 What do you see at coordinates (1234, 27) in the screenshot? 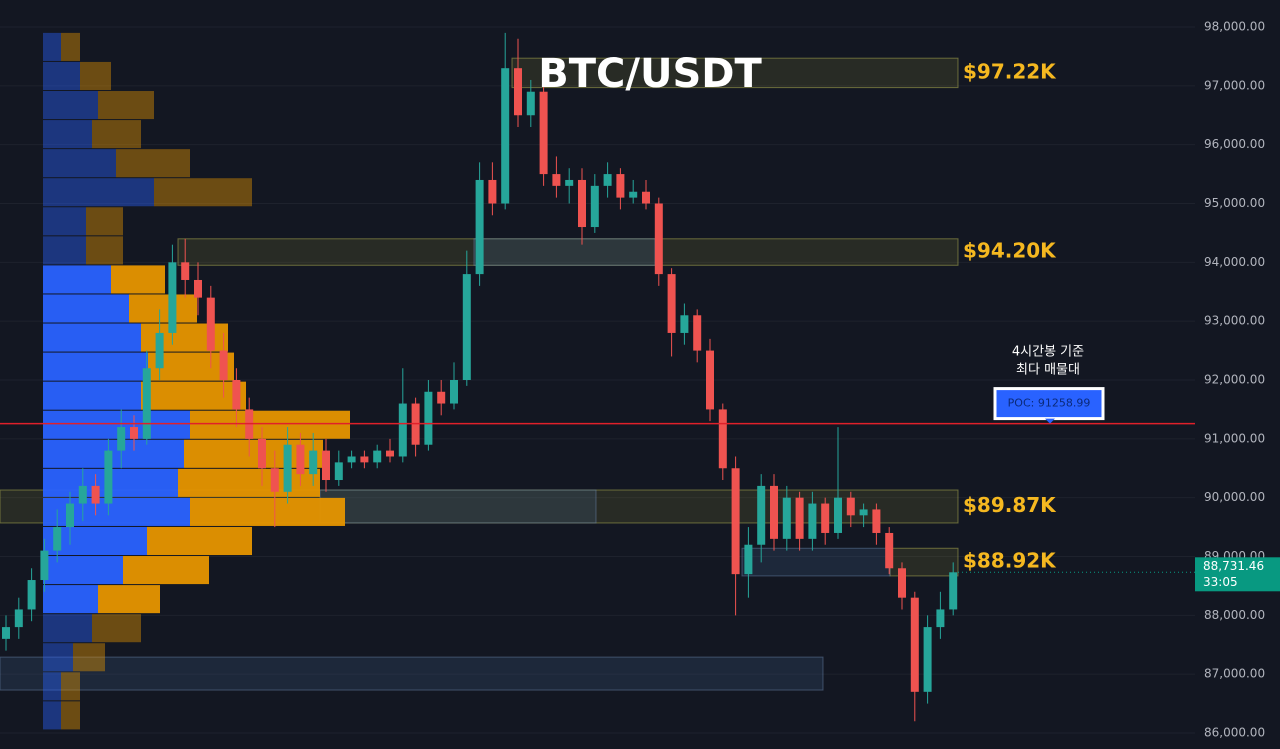
I see `y-tick-label: 98,000.00` at bounding box center [1234, 27].